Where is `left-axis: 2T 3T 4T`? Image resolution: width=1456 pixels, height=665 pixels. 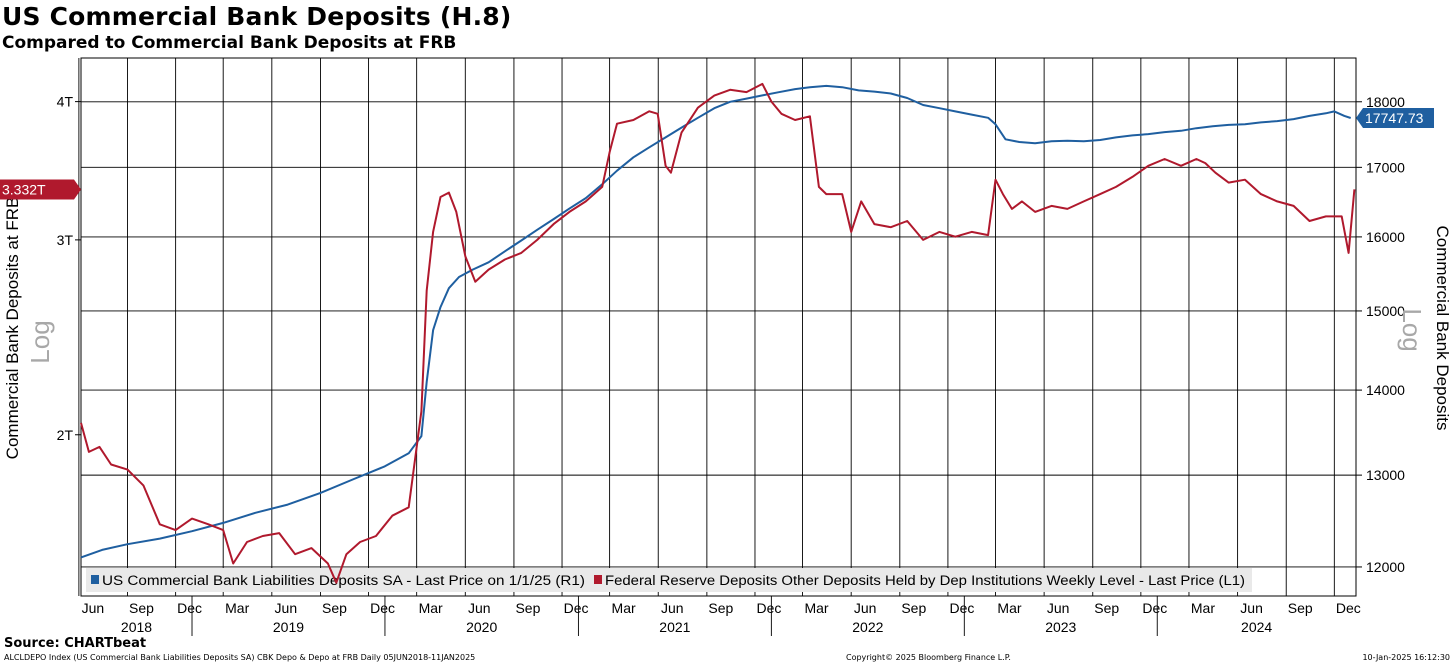 left-axis: 2T 3T 4T is located at coordinates (69, 268).